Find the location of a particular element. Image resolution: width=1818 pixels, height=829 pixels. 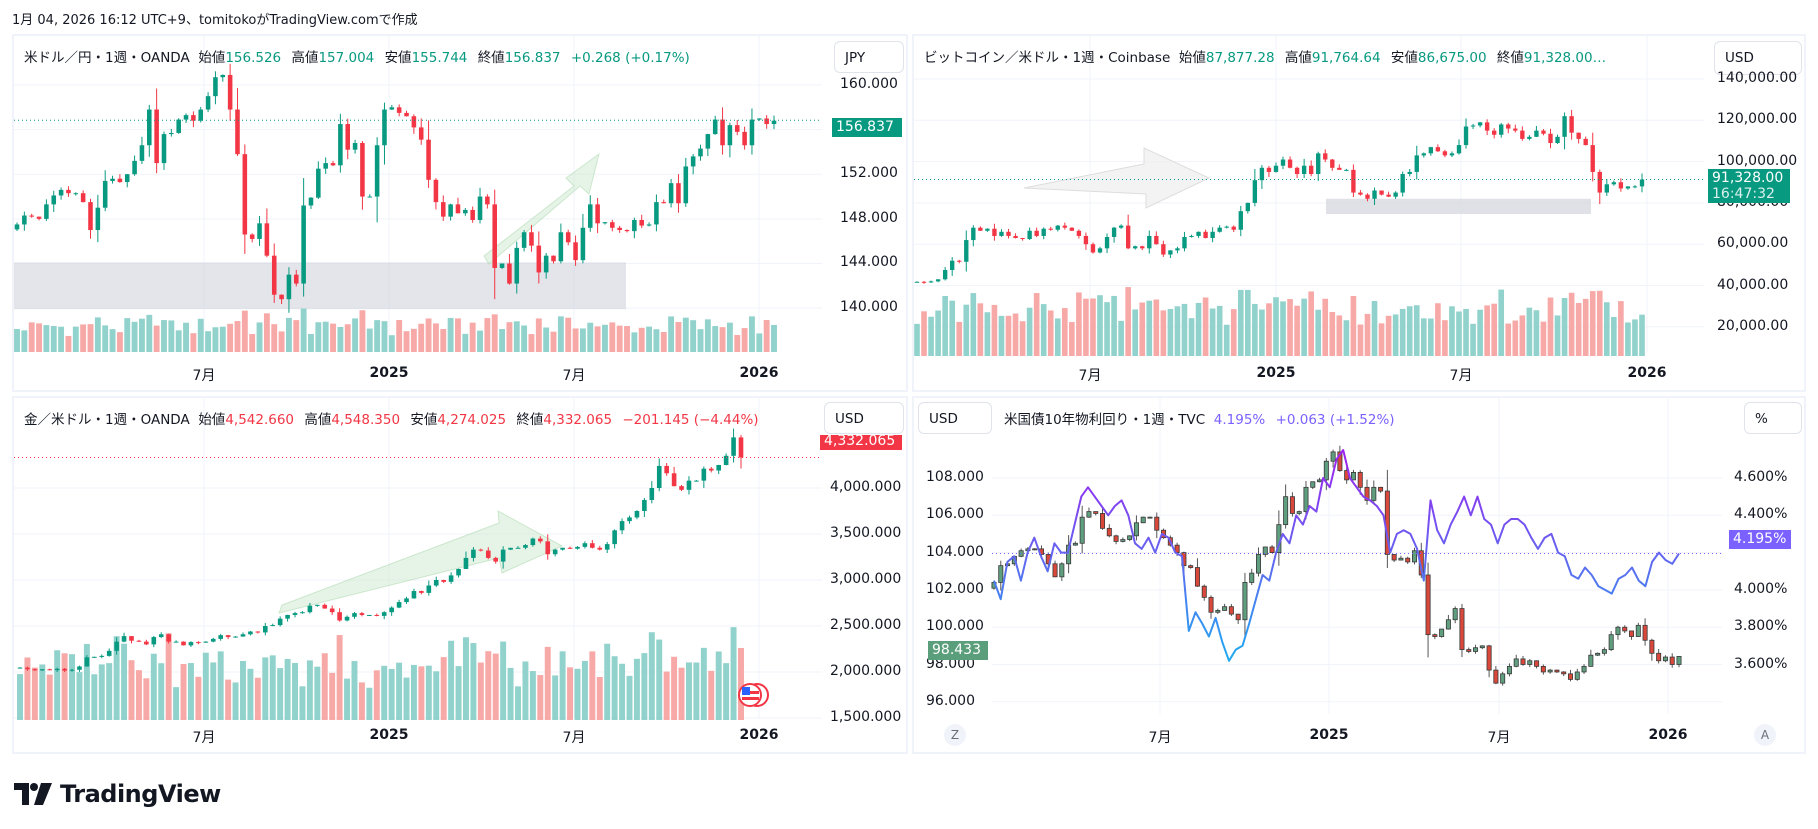

zoom-z-button: Z is located at coordinates (955, 735).